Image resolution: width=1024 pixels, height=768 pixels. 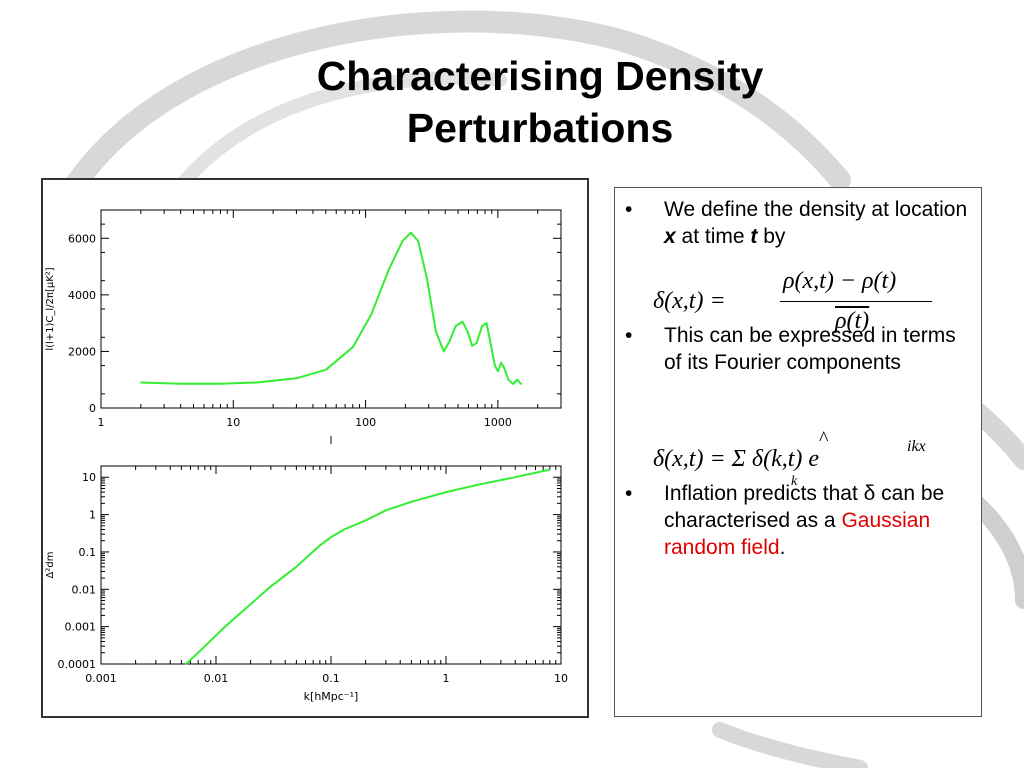 I want to click on x-axis-label: k[hMpc⁻¹], so click(x=331, y=696).